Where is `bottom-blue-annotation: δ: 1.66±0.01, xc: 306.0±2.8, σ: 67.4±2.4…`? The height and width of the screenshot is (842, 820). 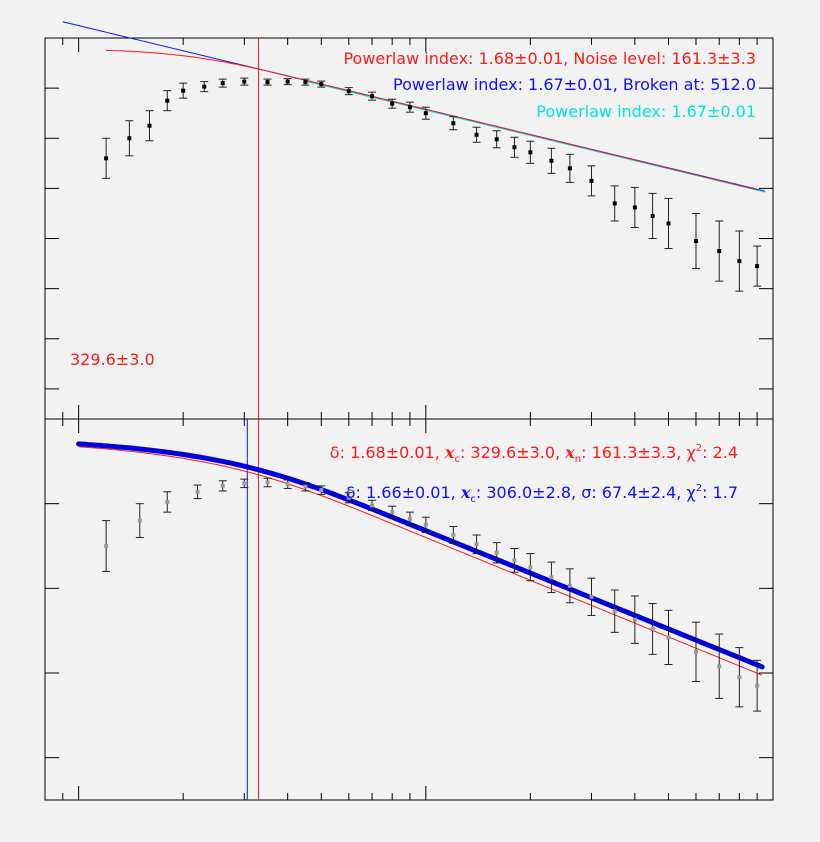 bottom-blue-annotation: δ: 1.66±0.01, xc: 306.0±2.8, σ: 67.4±2.4… is located at coordinates (542, 494).